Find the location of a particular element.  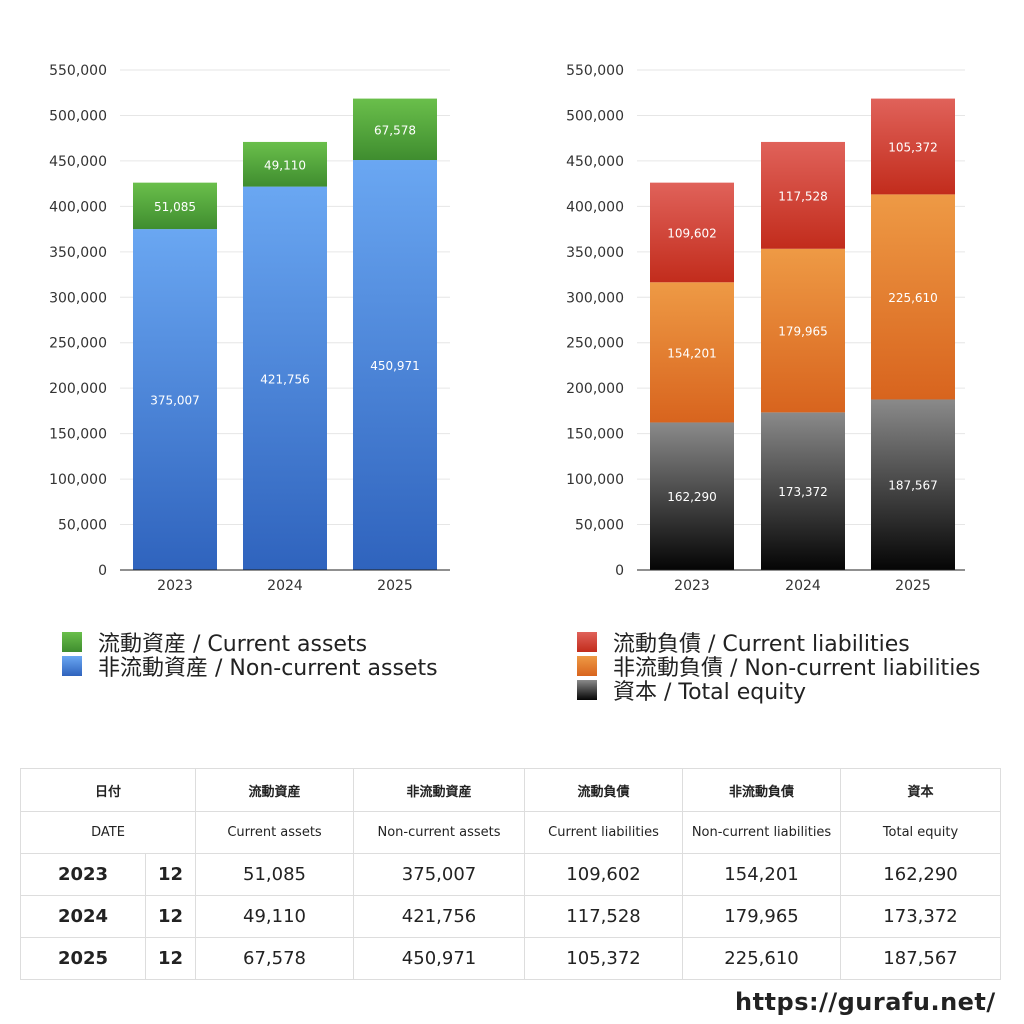

bar-data-label: 450,971 is located at coordinates (395, 366).